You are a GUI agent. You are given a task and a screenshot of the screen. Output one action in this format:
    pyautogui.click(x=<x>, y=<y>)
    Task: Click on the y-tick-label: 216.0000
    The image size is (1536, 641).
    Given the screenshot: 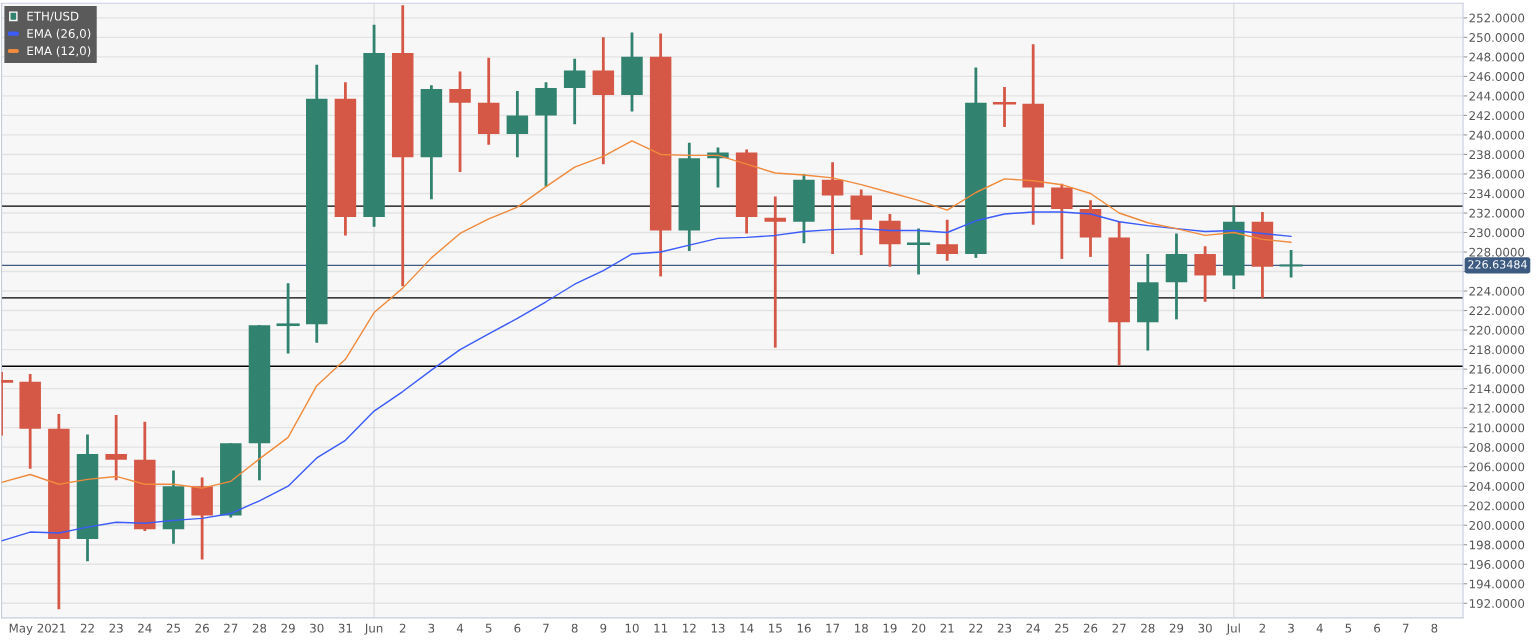 What is the action you would take?
    pyautogui.click(x=1497, y=369)
    